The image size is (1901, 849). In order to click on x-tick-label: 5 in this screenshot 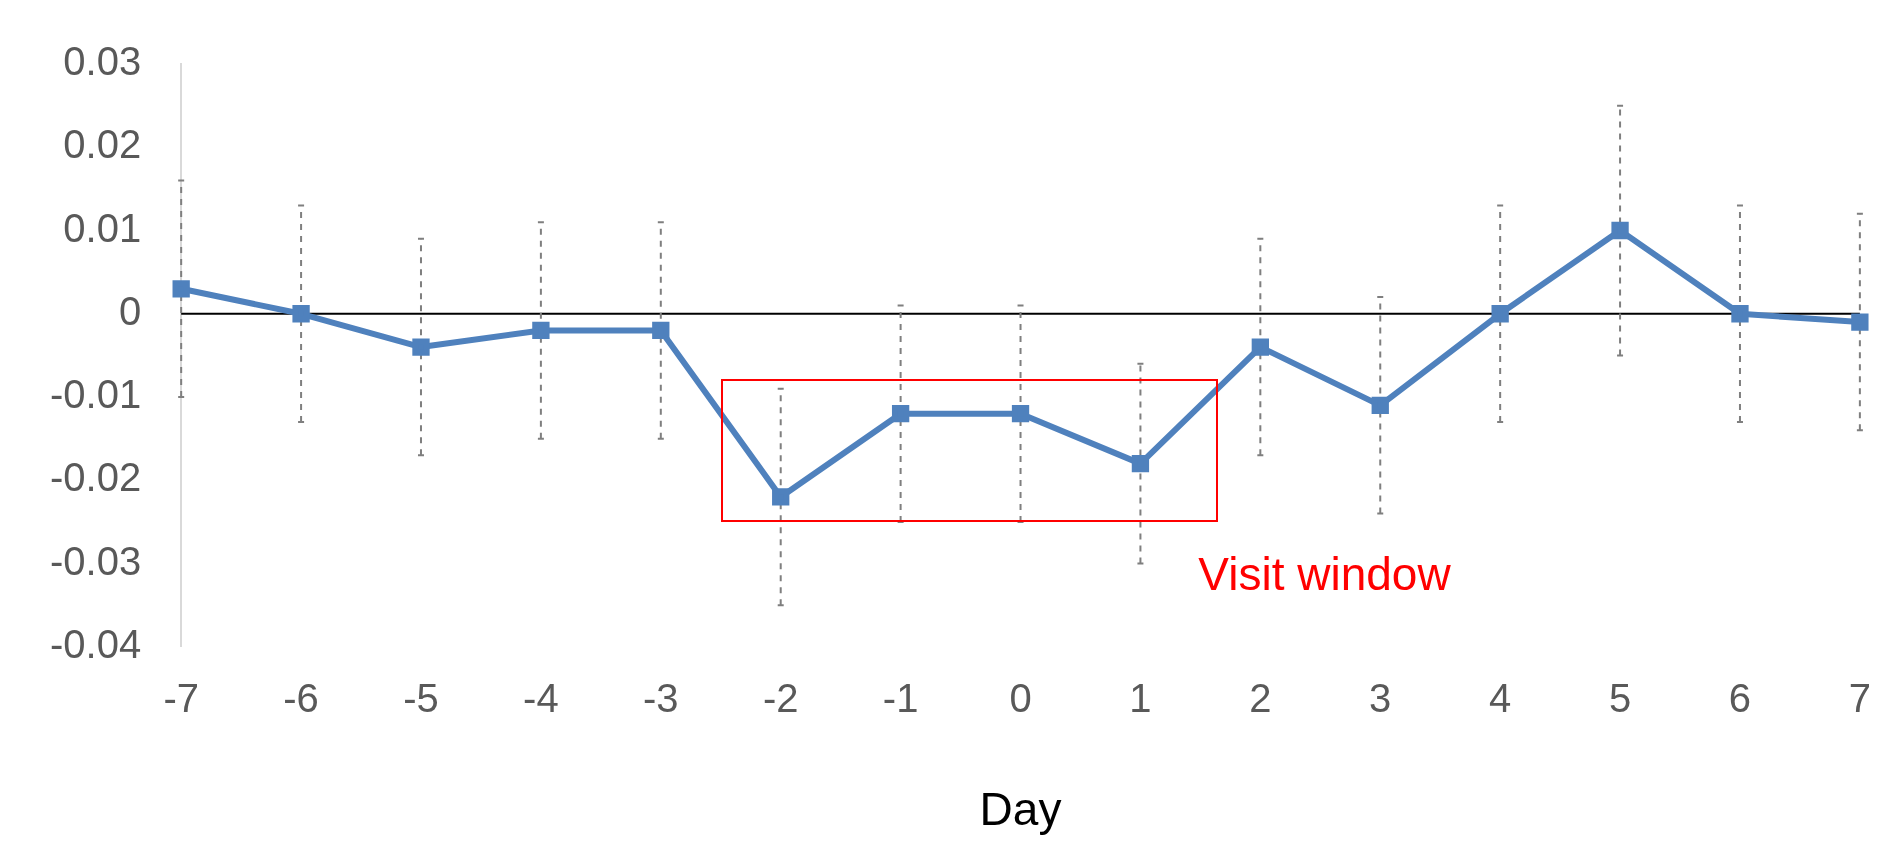, I will do `click(1620, 697)`.